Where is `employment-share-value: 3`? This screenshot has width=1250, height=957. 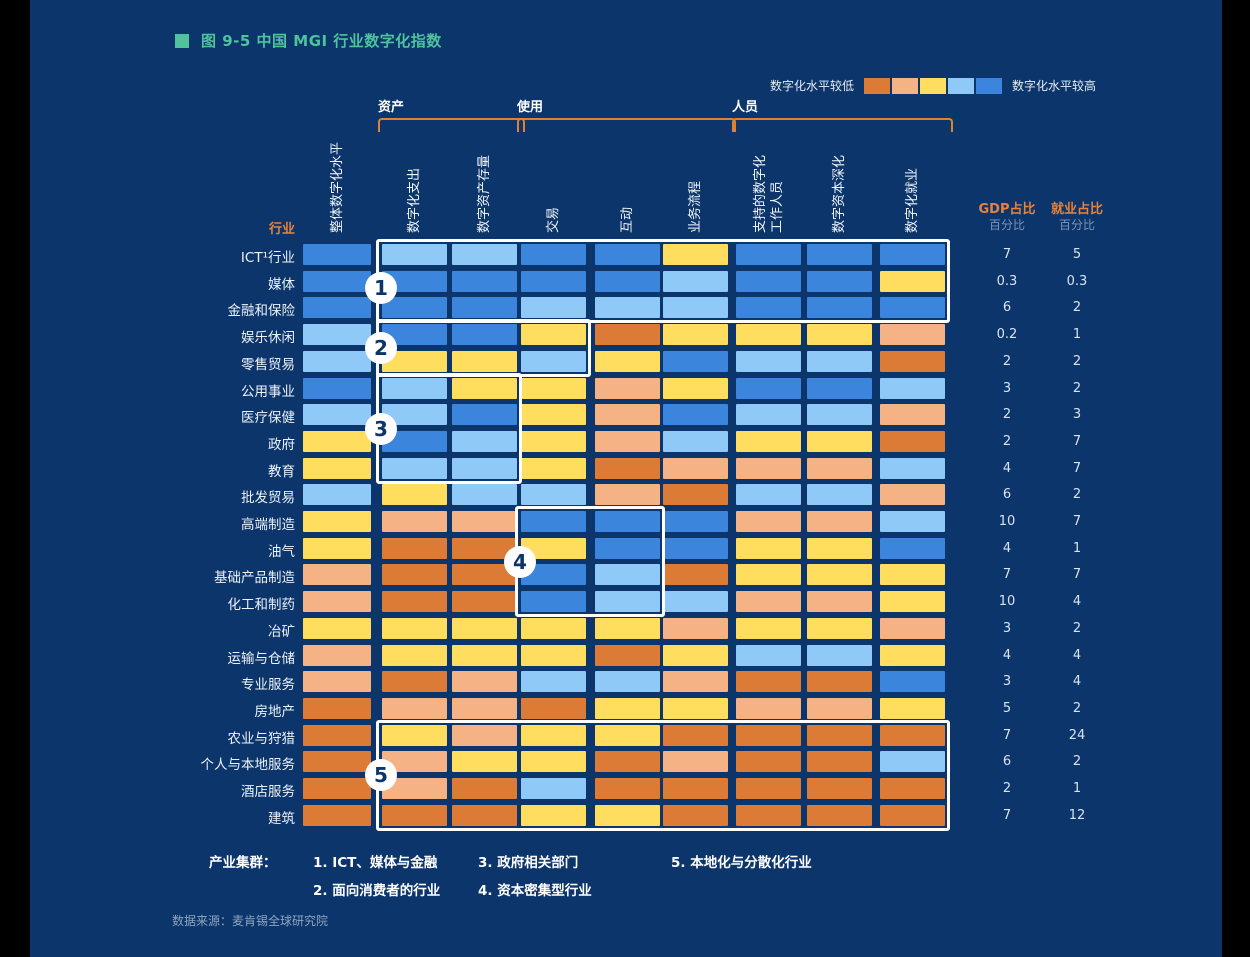
employment-share-value: 3 is located at coordinates (1077, 415).